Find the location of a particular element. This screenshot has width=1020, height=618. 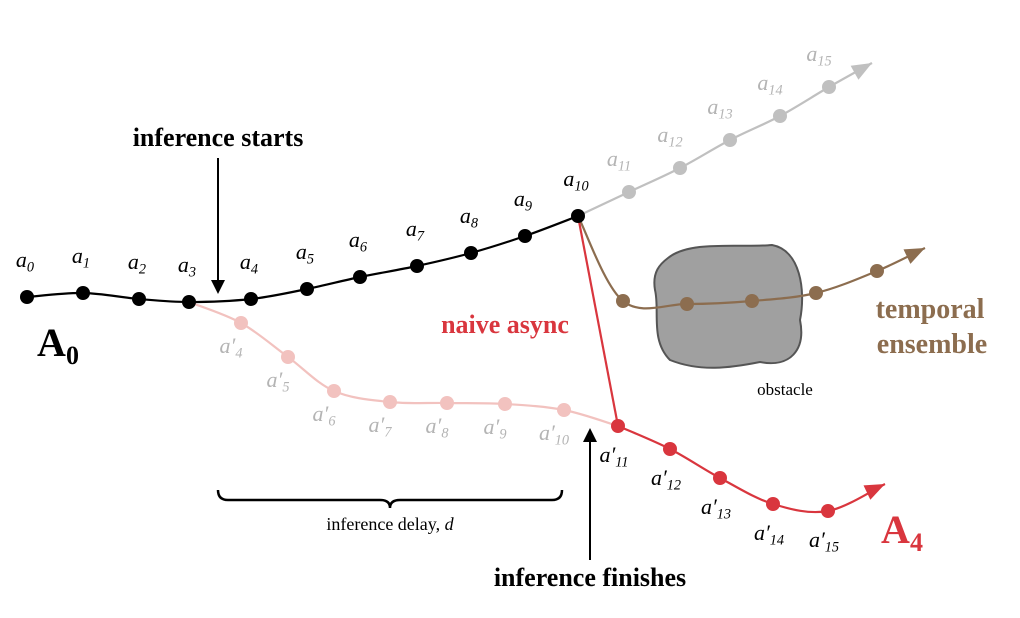

label-sub: 11 is located at coordinates (621, 462).